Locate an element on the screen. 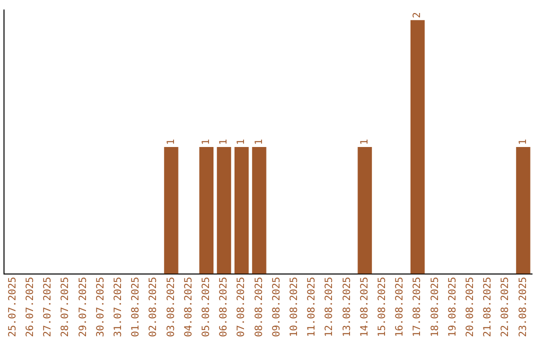 Image resolution: width=540 pixels, height=340 pixels. x-tick-label: 27.07.2025 is located at coordinates (48, 307).